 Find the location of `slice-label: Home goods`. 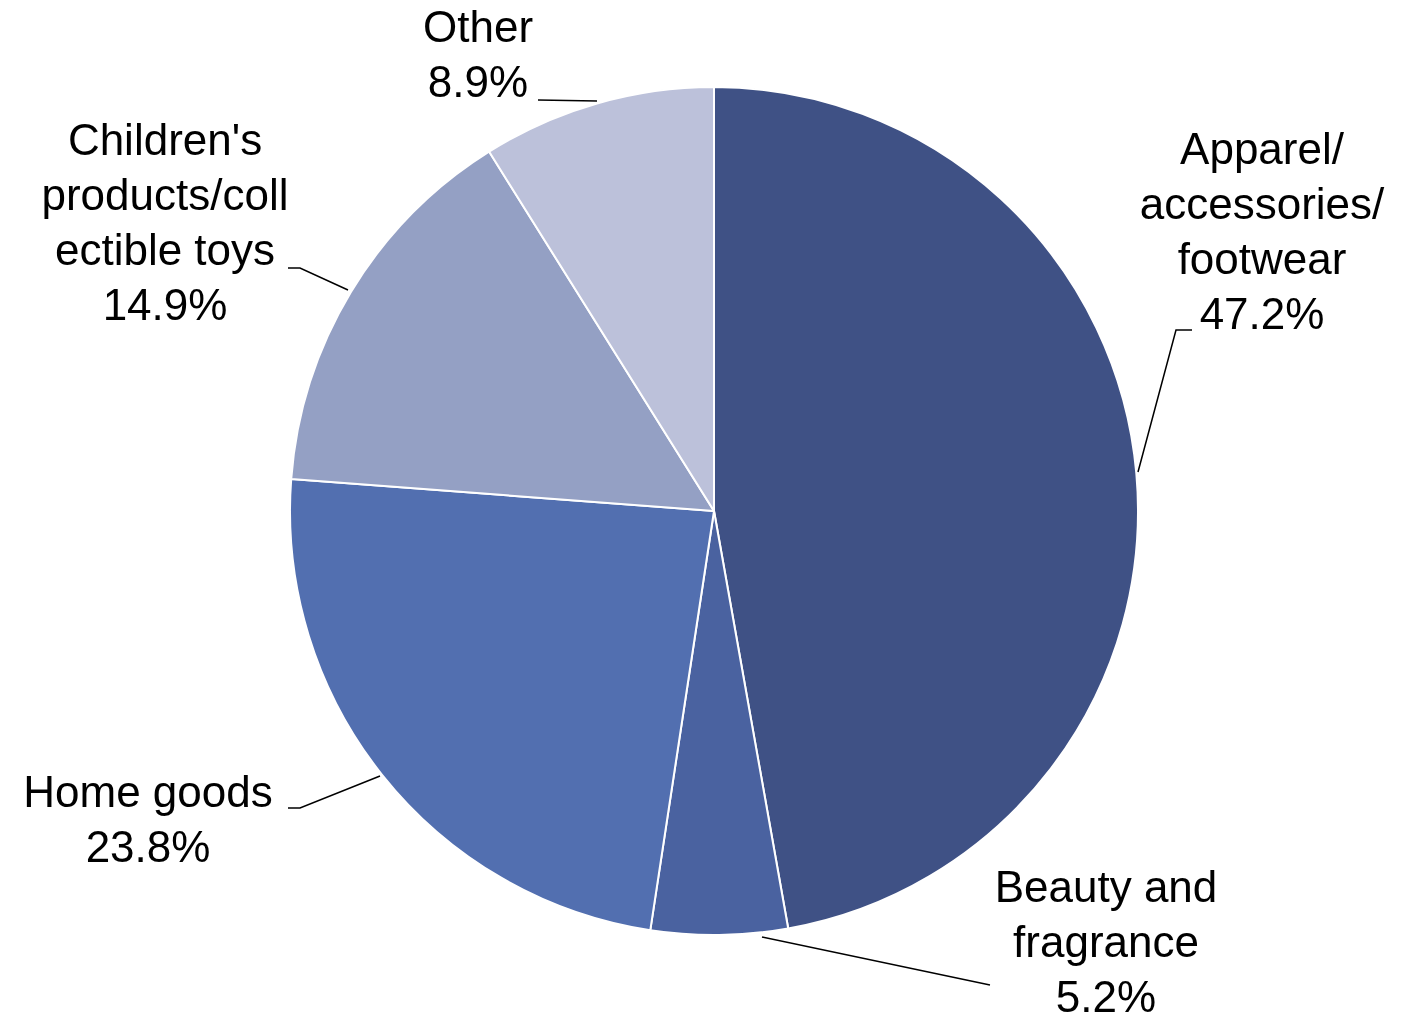

slice-label: Home goods is located at coordinates (148, 792).